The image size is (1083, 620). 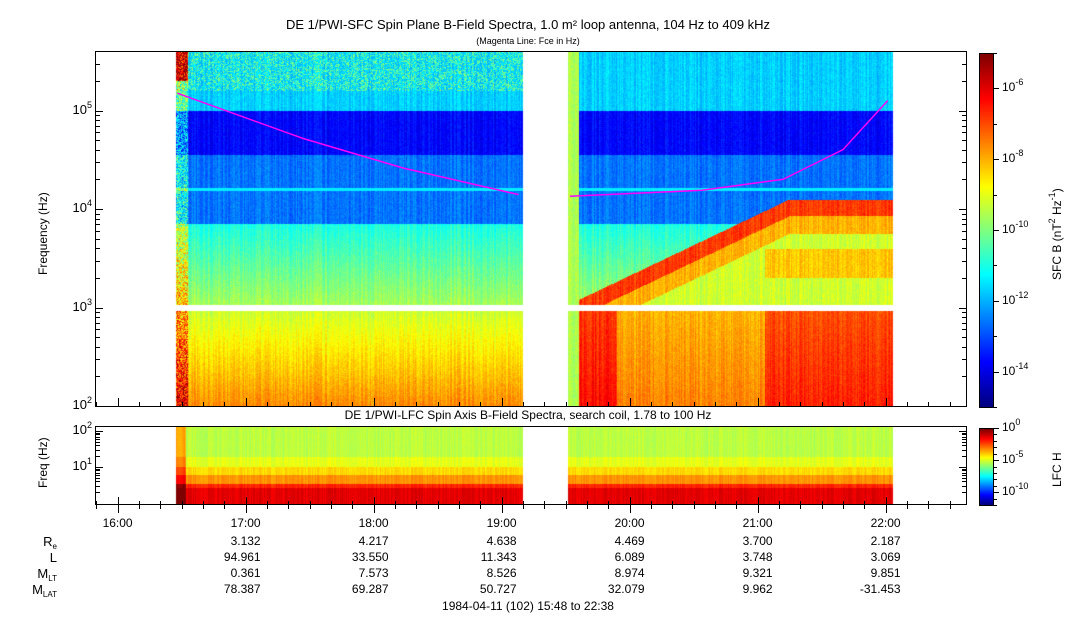 What do you see at coordinates (501, 573) in the screenshot?
I see `ephemeris-value: 8.526` at bounding box center [501, 573].